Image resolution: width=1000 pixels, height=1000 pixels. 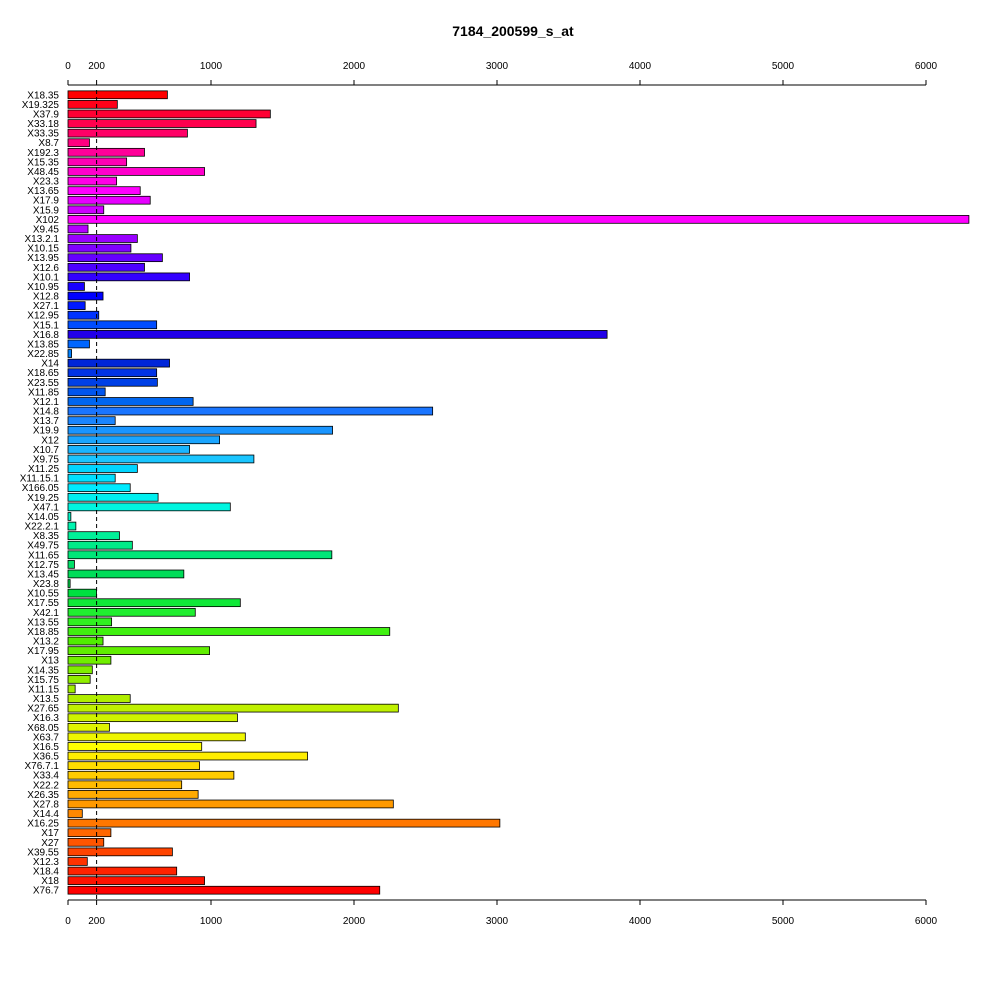 I want to click on bottom-axis-tick-label: 6000, so click(x=926, y=921).